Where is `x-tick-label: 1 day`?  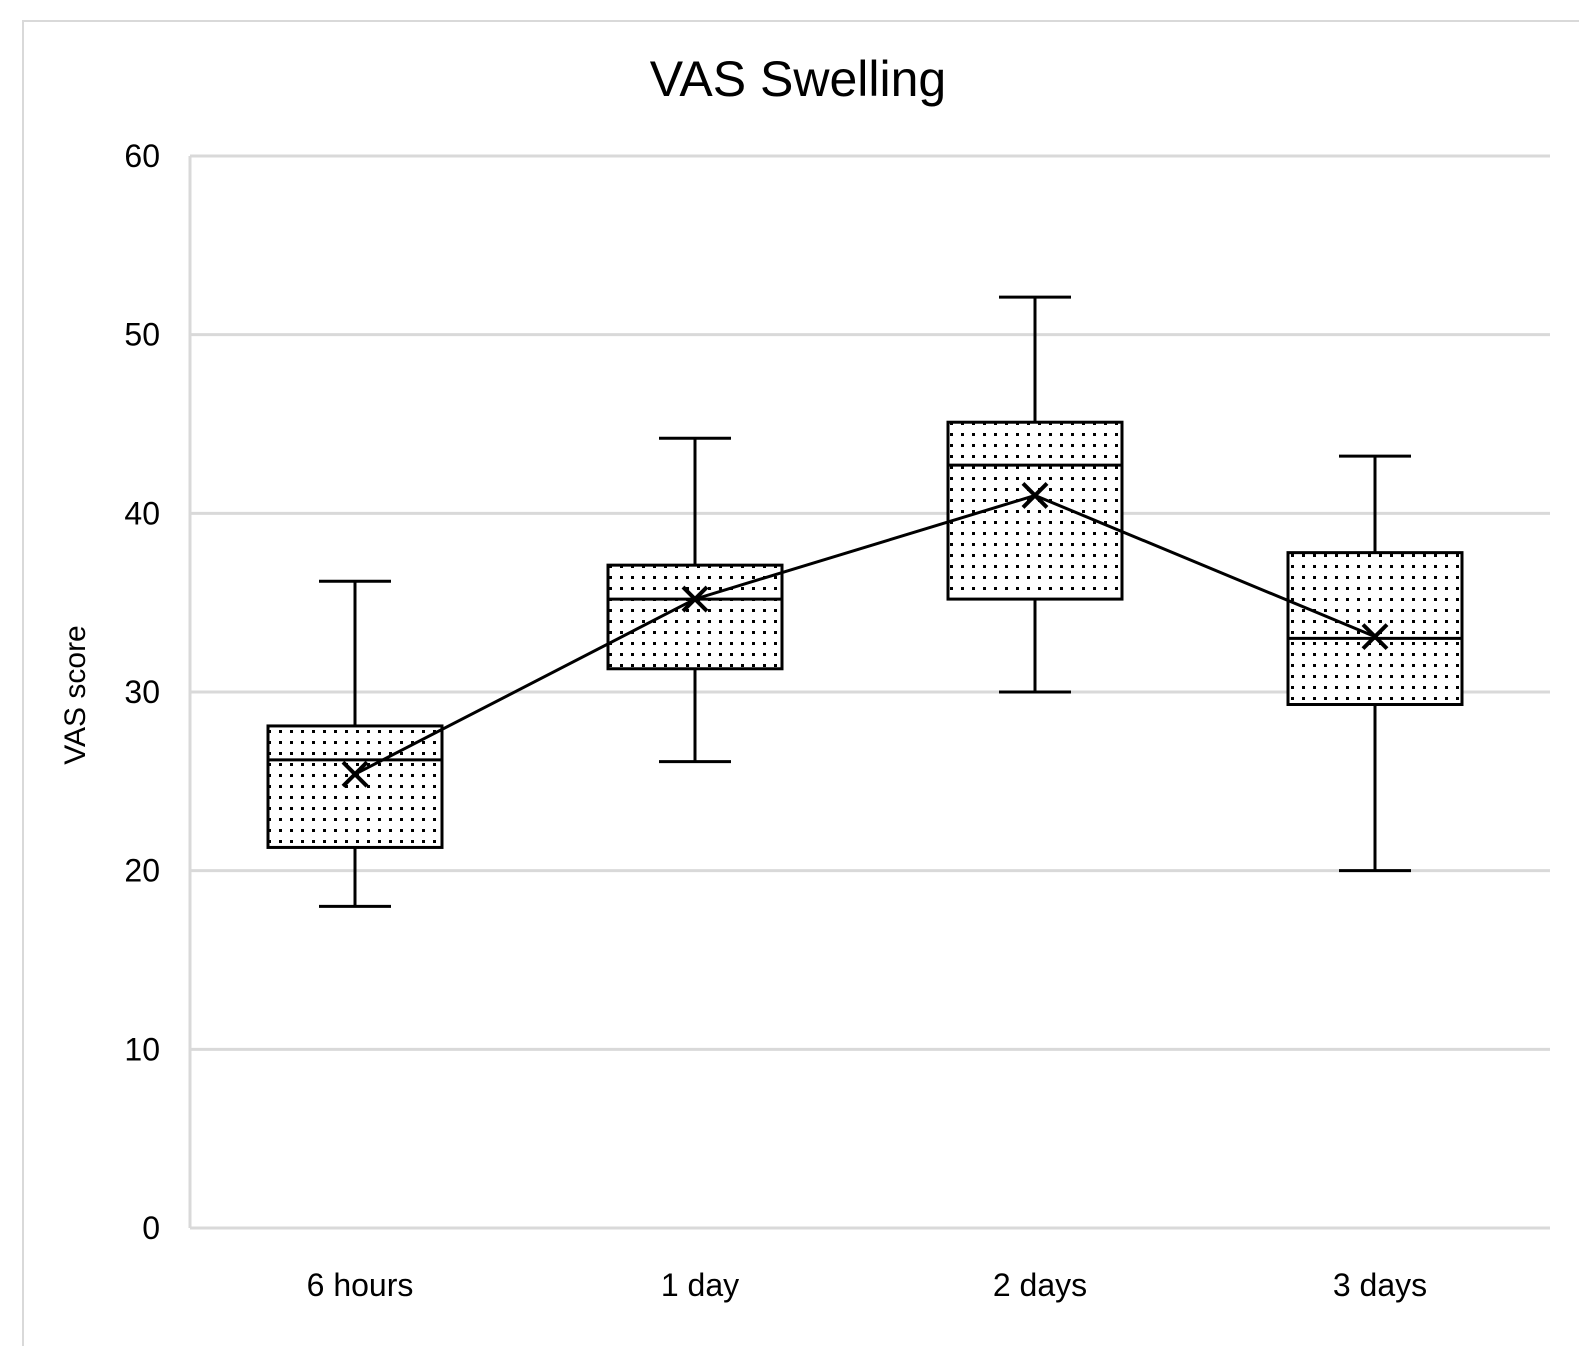 x-tick-label: 1 day is located at coordinates (700, 1285).